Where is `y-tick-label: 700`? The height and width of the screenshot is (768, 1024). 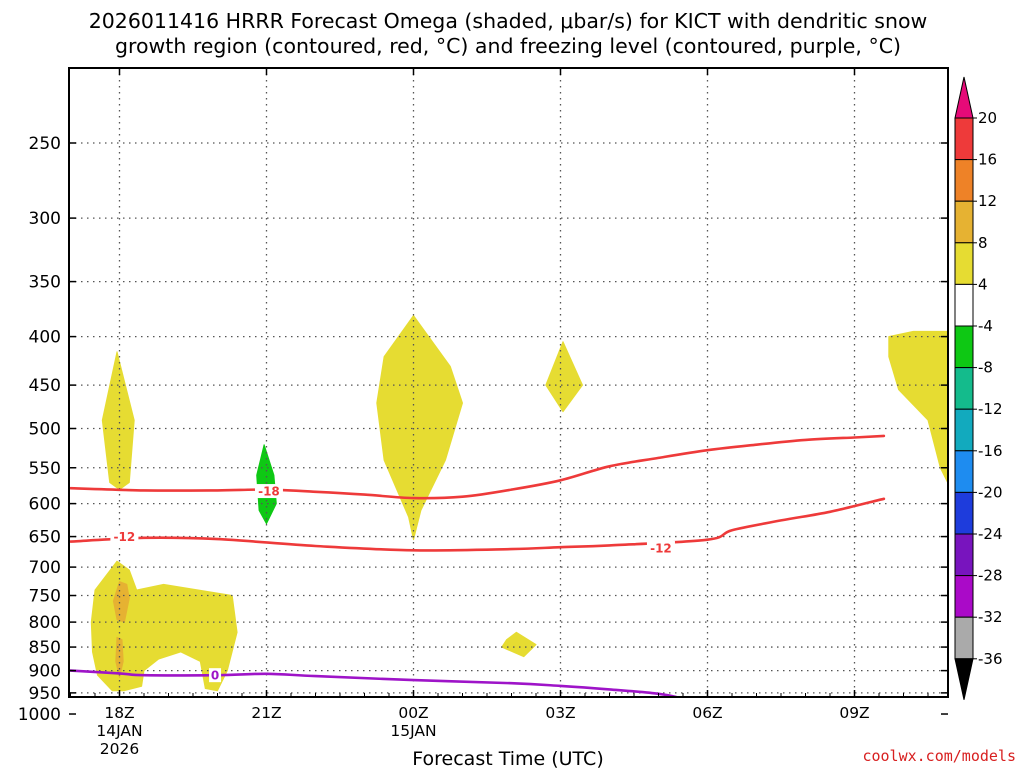 y-tick-label: 700 is located at coordinates (45, 568).